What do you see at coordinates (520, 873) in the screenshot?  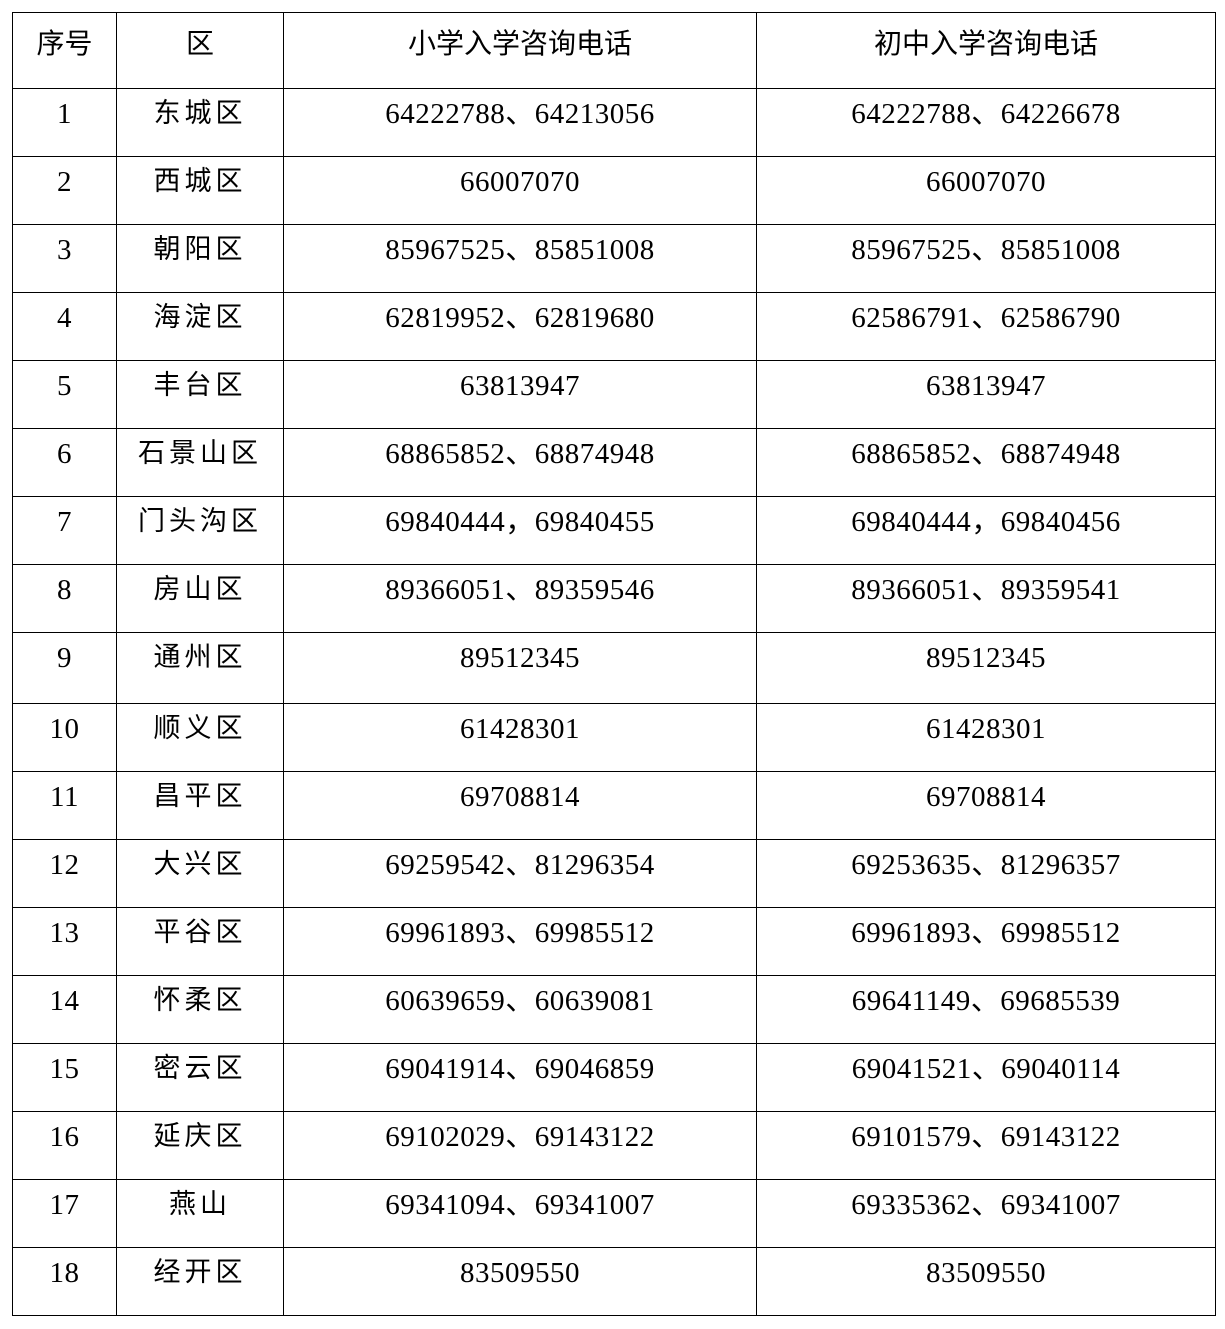 I see `primary-school-phone: 69259542、81296354` at bounding box center [520, 873].